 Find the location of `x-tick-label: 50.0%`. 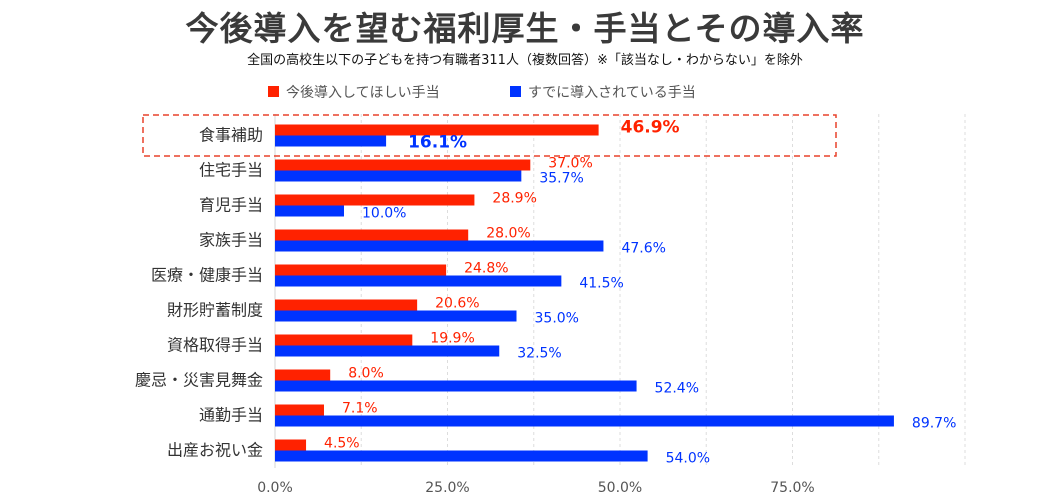

x-tick-label: 50.0% is located at coordinates (620, 488).